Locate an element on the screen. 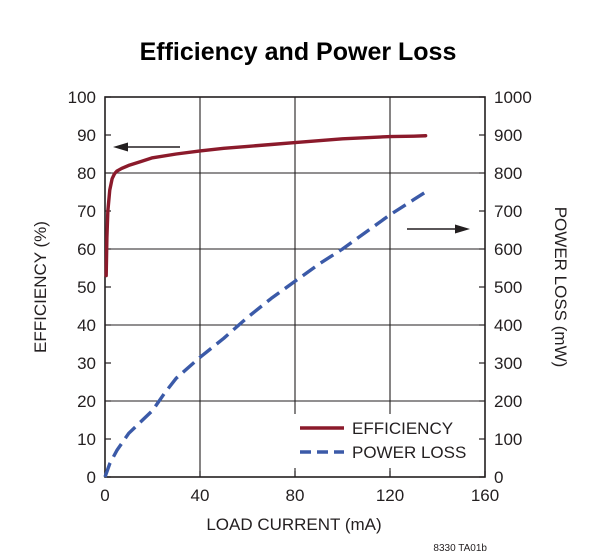 This screenshot has width=600, height=558. y2-tick-label: 700 is located at coordinates (508, 211).